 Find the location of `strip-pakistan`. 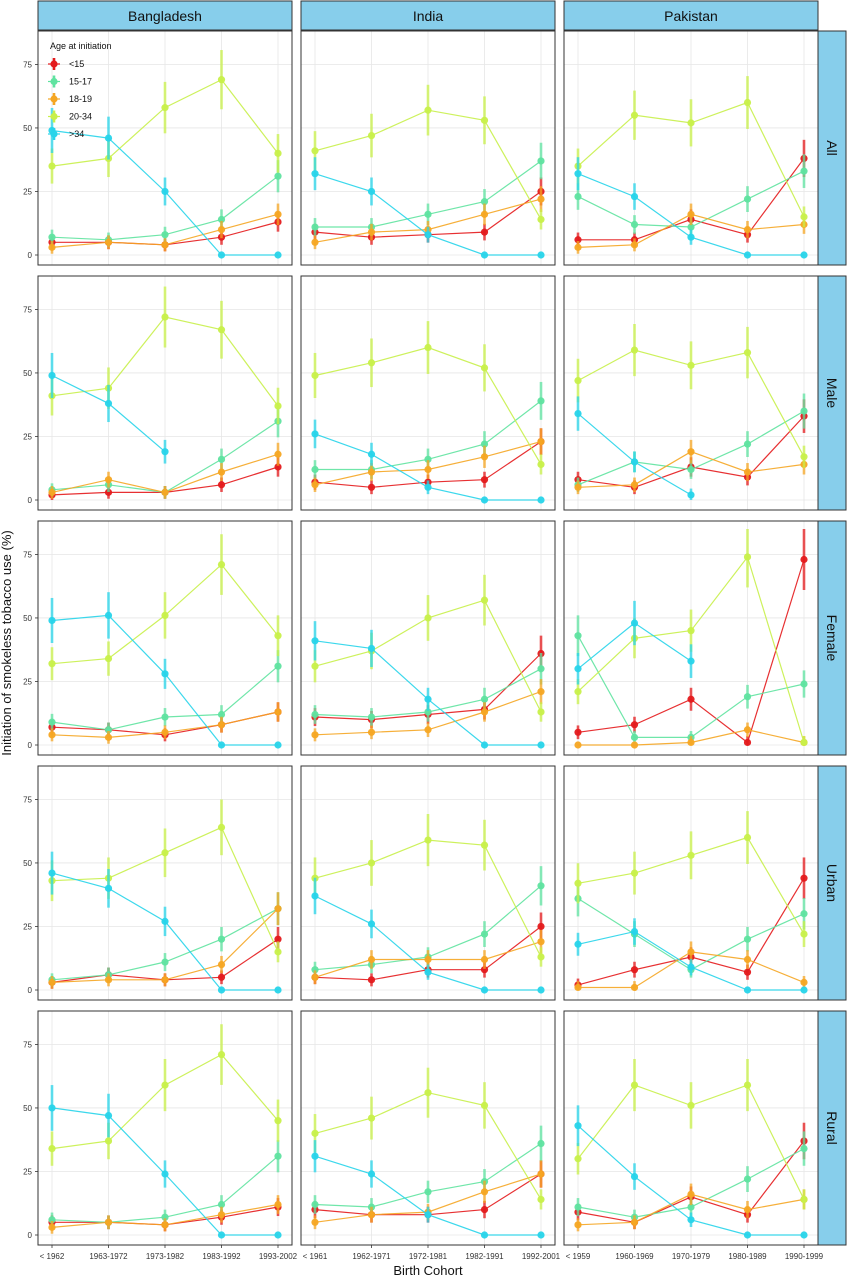

strip-pakistan is located at coordinates (691, 15).